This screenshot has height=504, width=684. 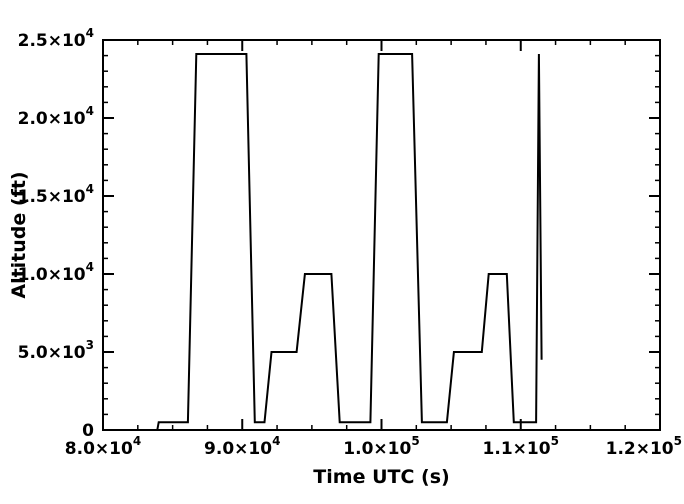 What do you see at coordinates (521, 446) in the screenshot?
I see `tick-label: 1.1×105` at bounding box center [521, 446].